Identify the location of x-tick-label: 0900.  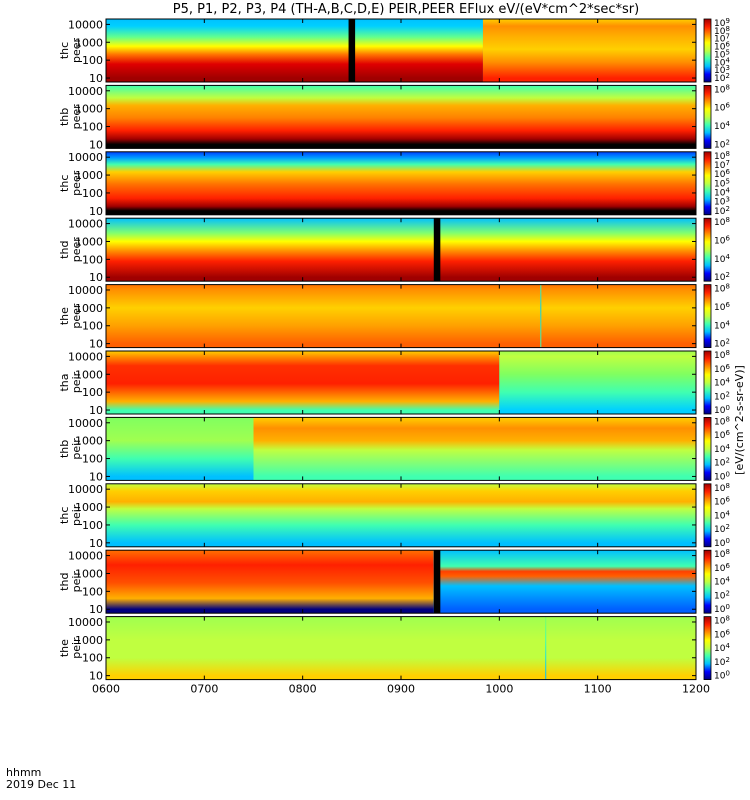
(401, 689).